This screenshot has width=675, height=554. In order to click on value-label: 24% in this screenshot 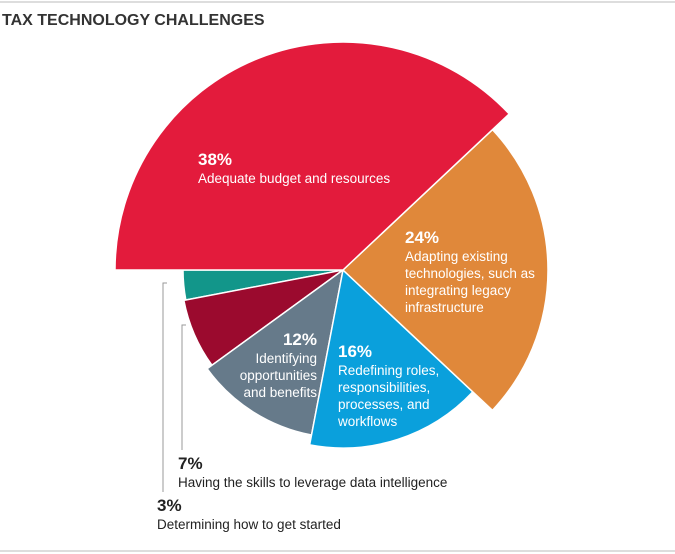, I will do `click(422, 237)`.